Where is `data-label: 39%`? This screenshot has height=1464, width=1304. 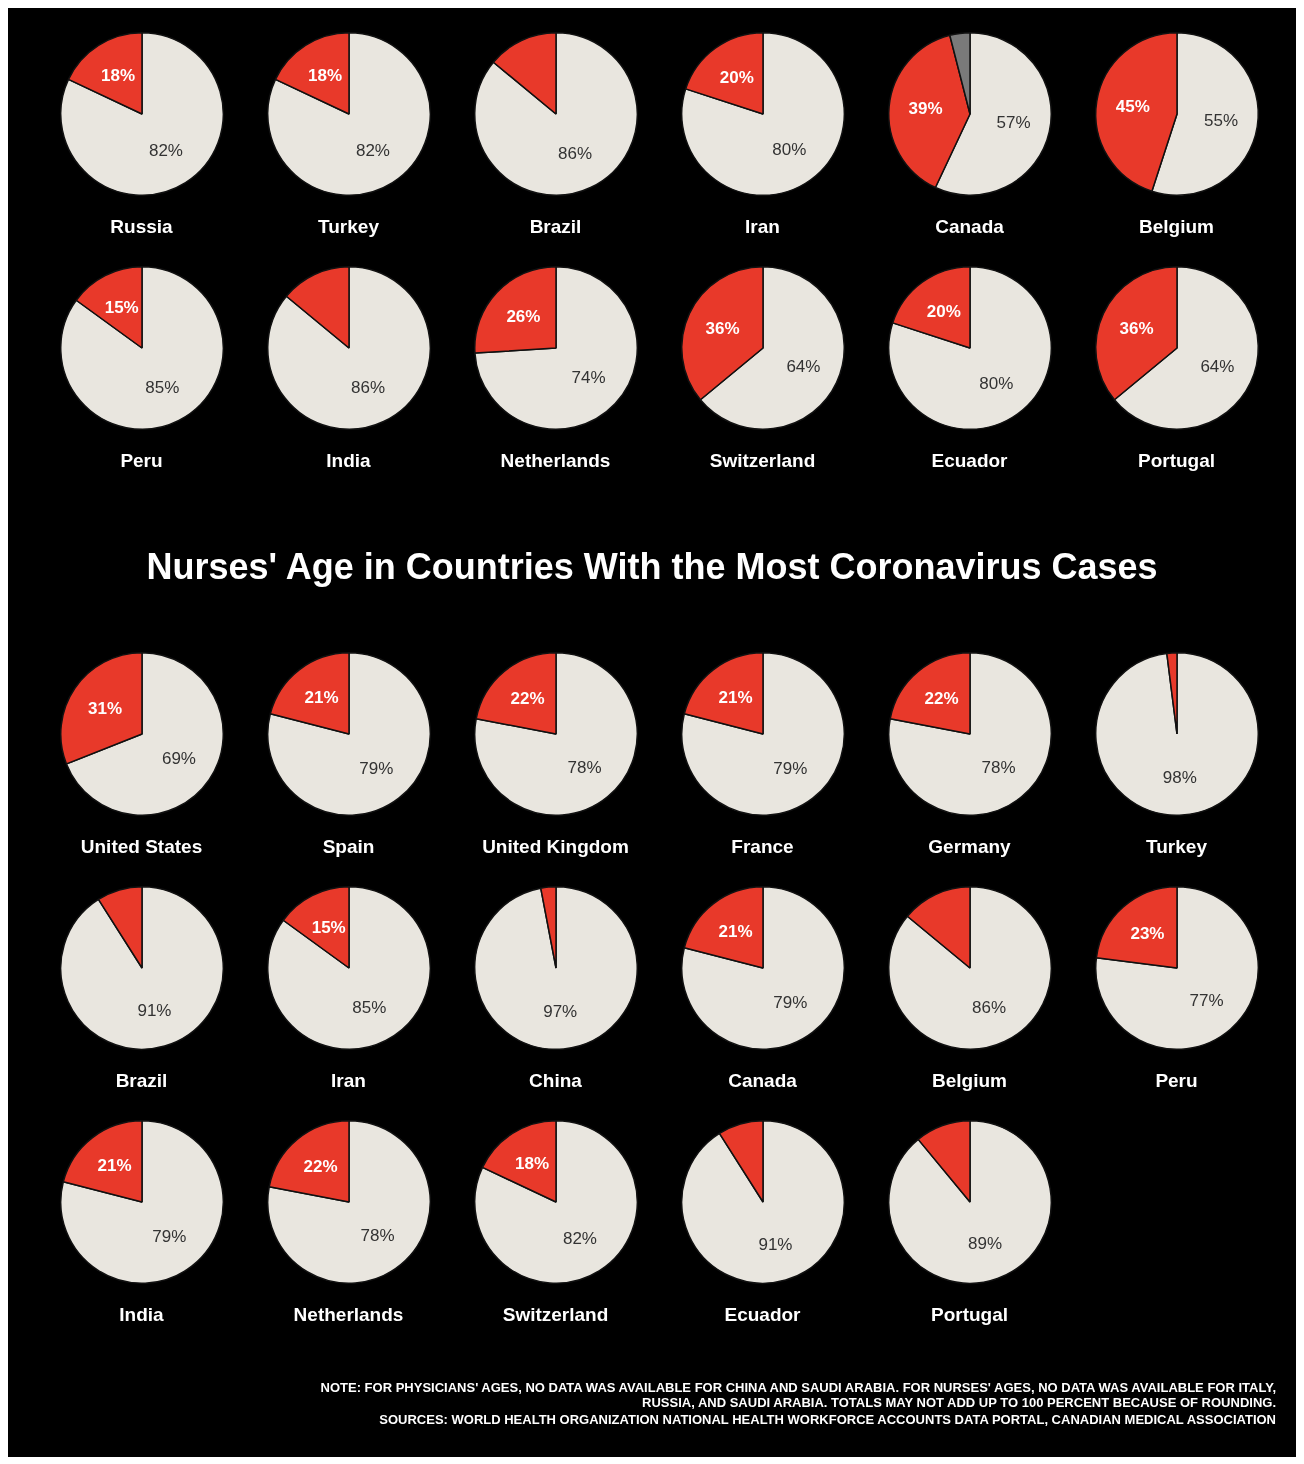
data-label: 39% is located at coordinates (925, 109).